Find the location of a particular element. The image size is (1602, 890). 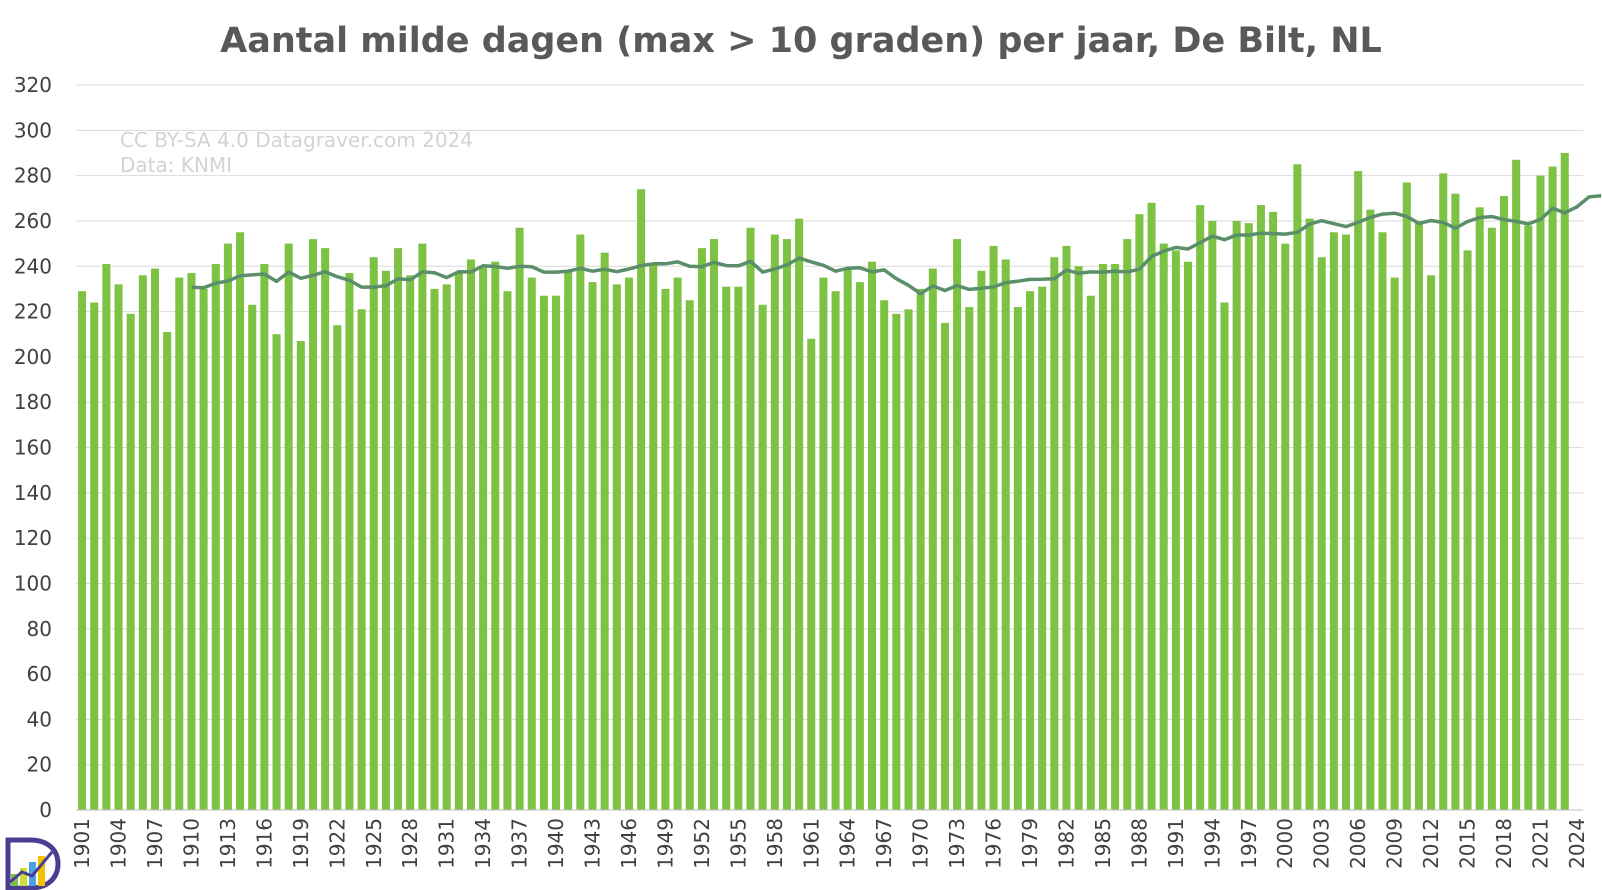

bar-1919 is located at coordinates (300, 575).